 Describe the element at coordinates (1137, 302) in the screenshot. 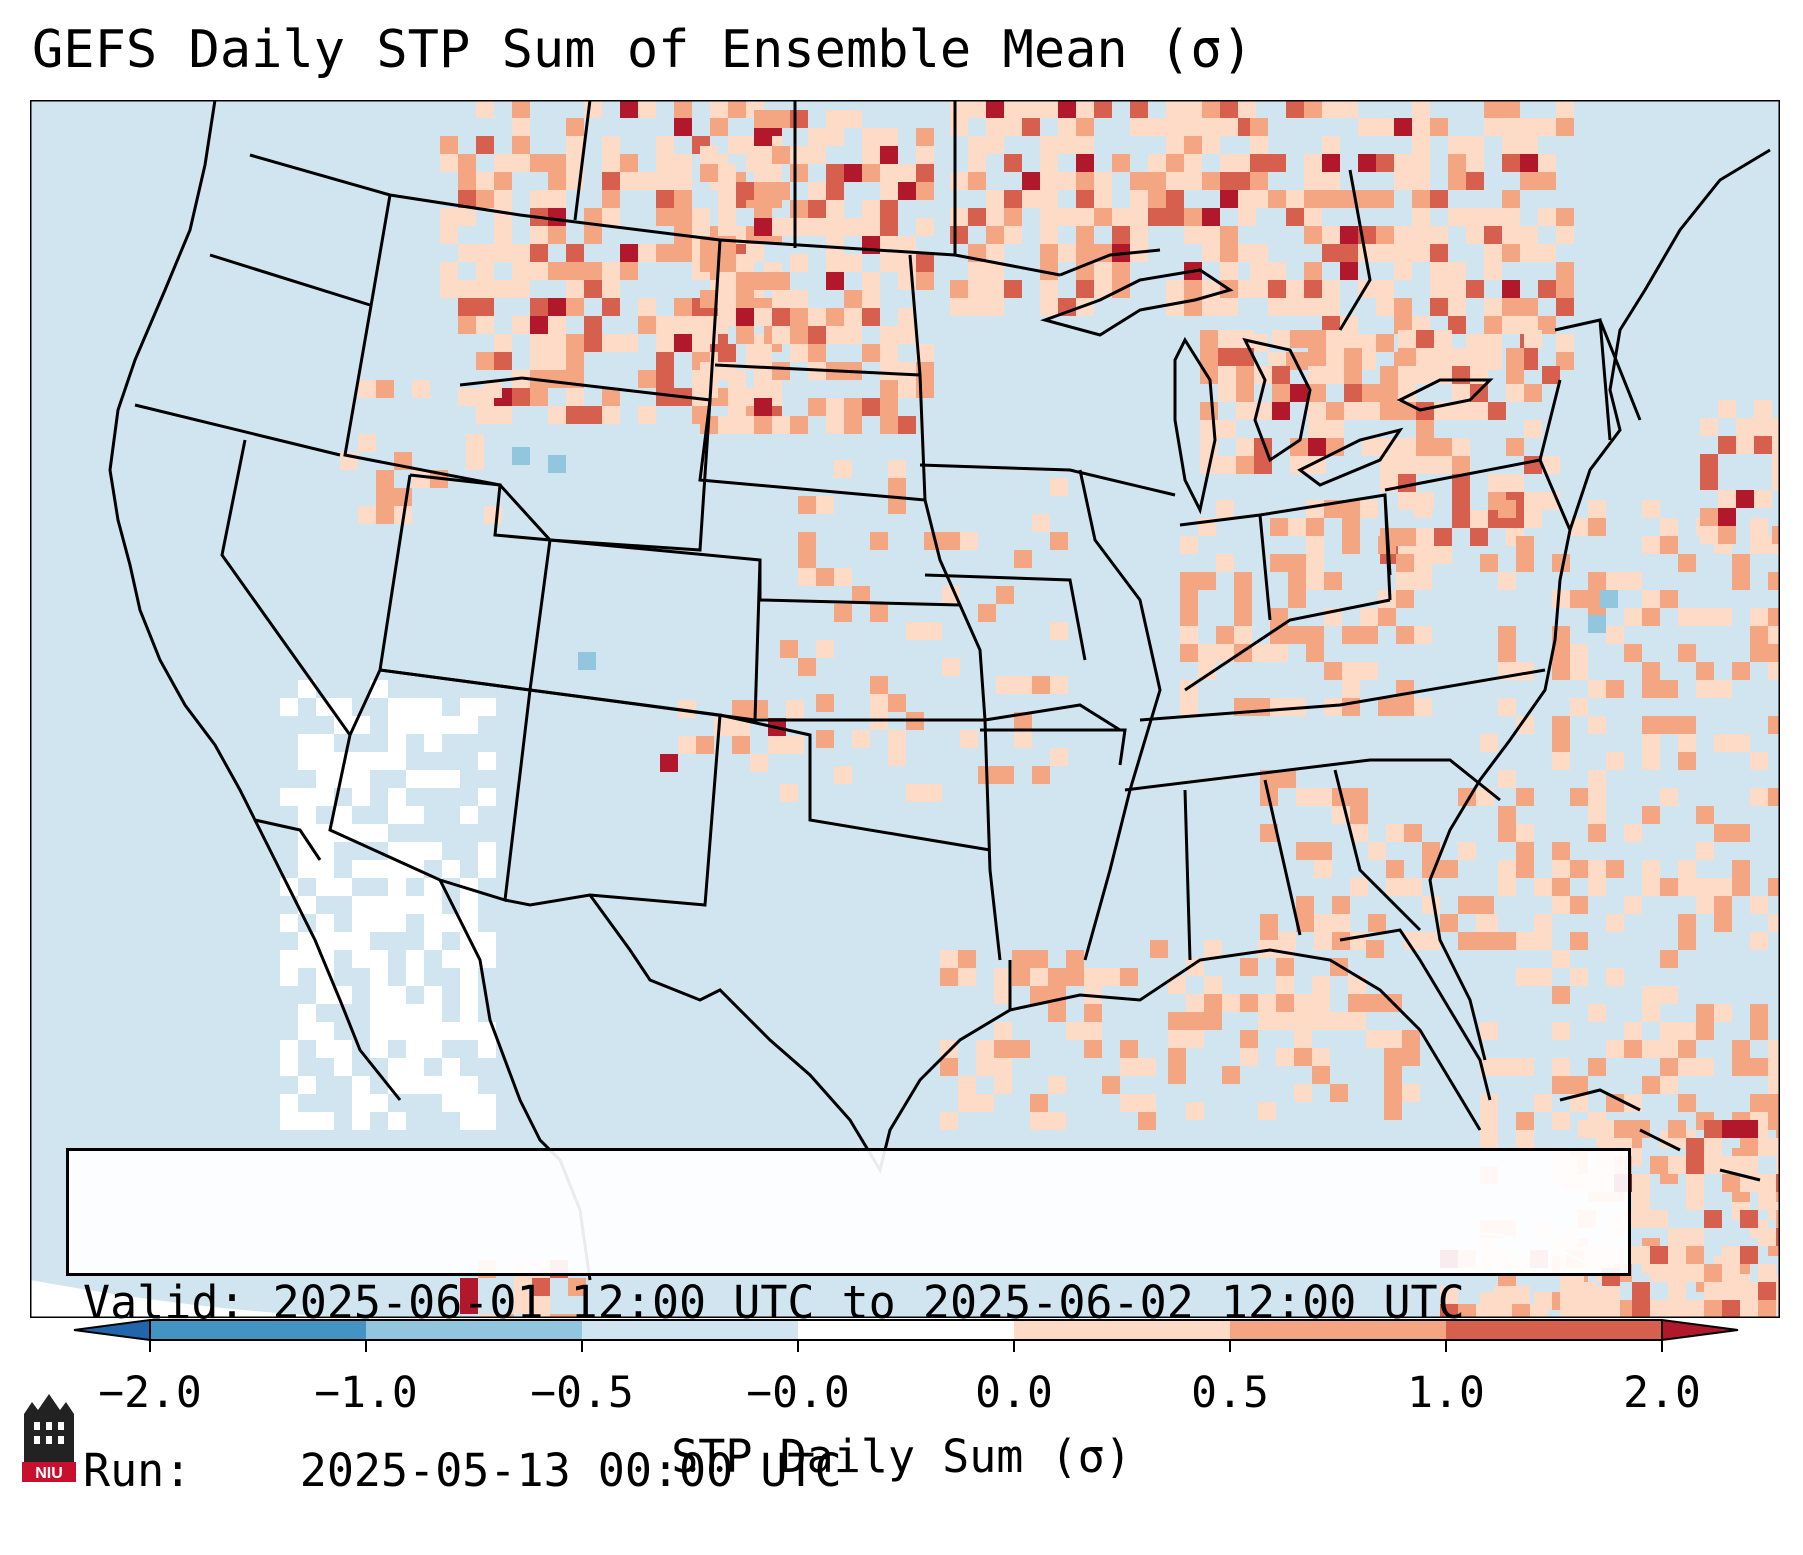

I see `lake-superior` at that location.